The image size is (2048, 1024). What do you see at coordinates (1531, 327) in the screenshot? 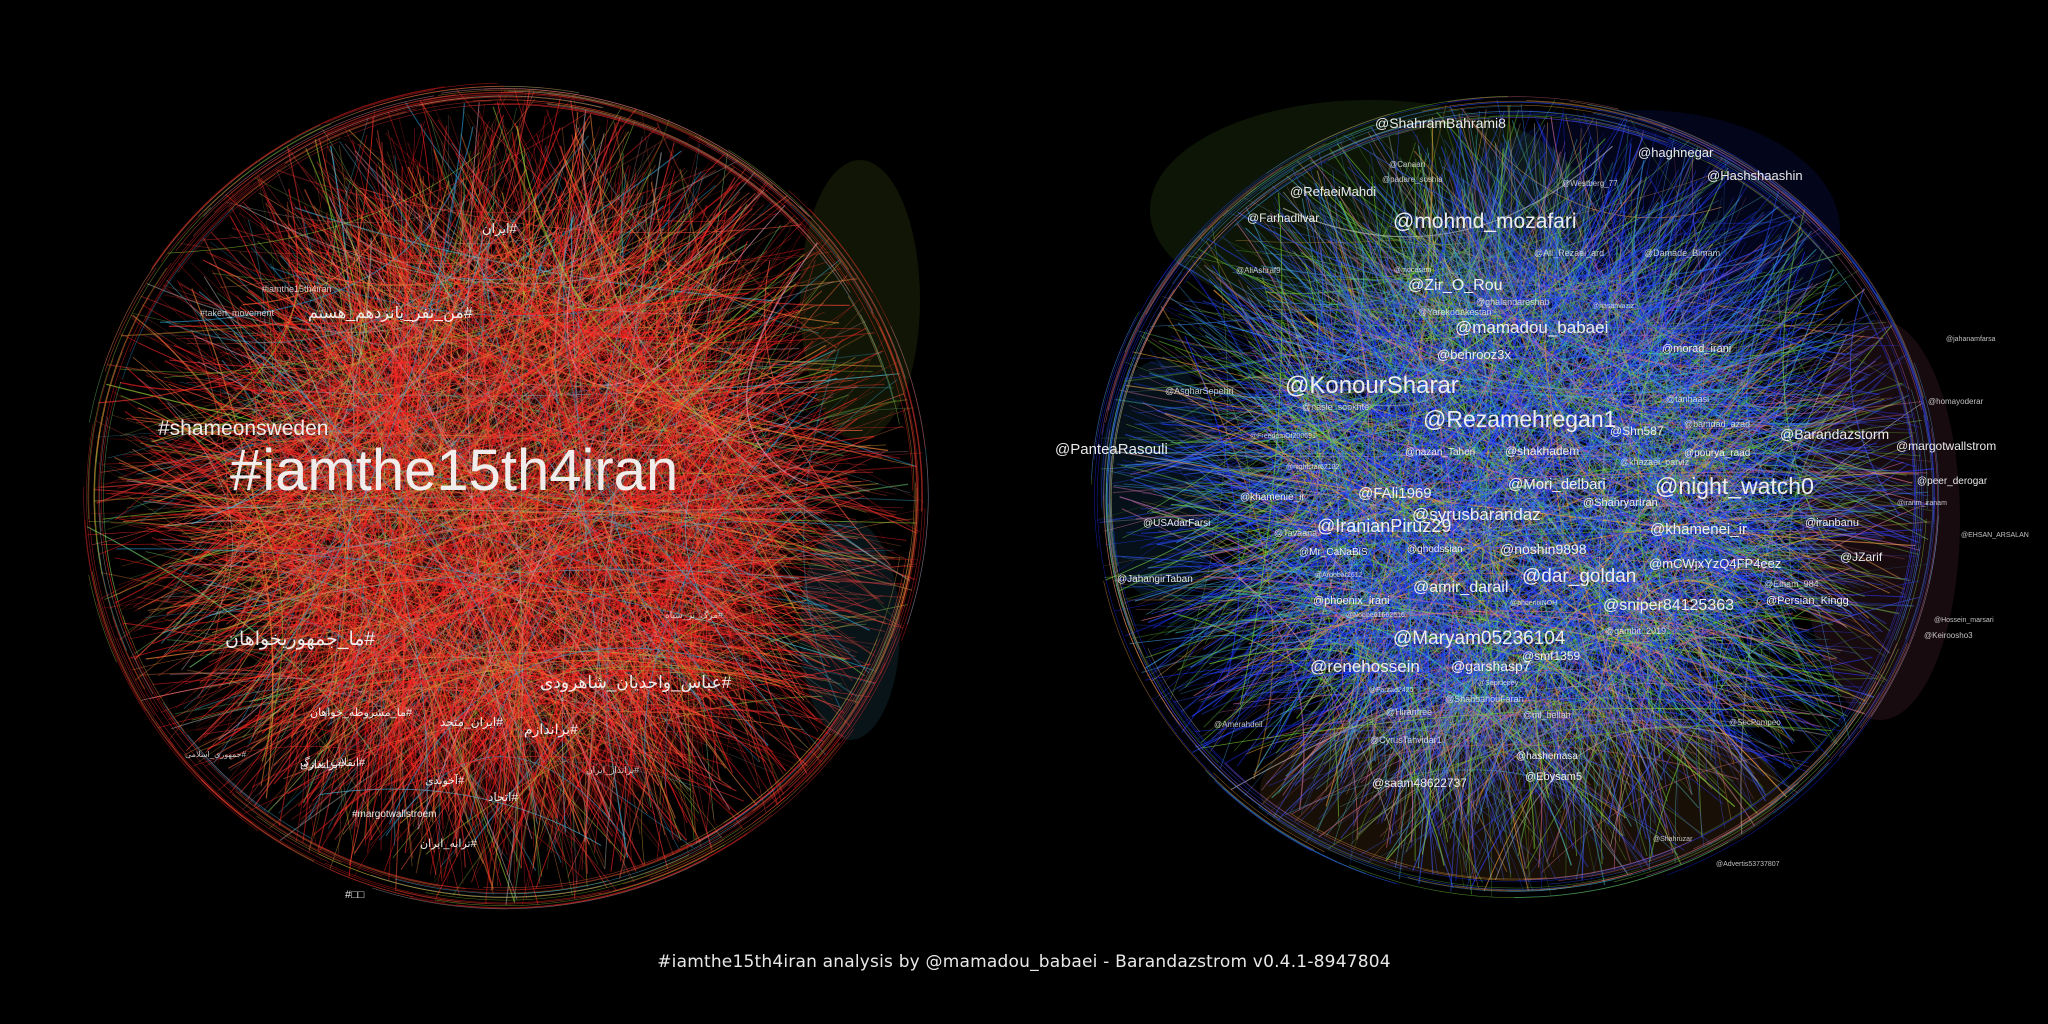
I see `node-label: @mamadou_babaei` at bounding box center [1531, 327].